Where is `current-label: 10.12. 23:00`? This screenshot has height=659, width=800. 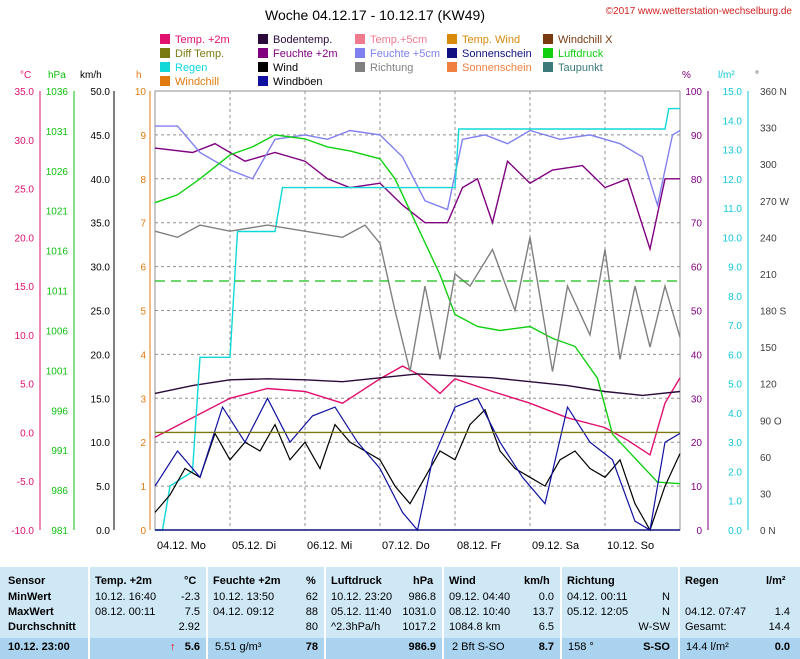
current-label: 10.12. 23:00 is located at coordinates (39, 647).